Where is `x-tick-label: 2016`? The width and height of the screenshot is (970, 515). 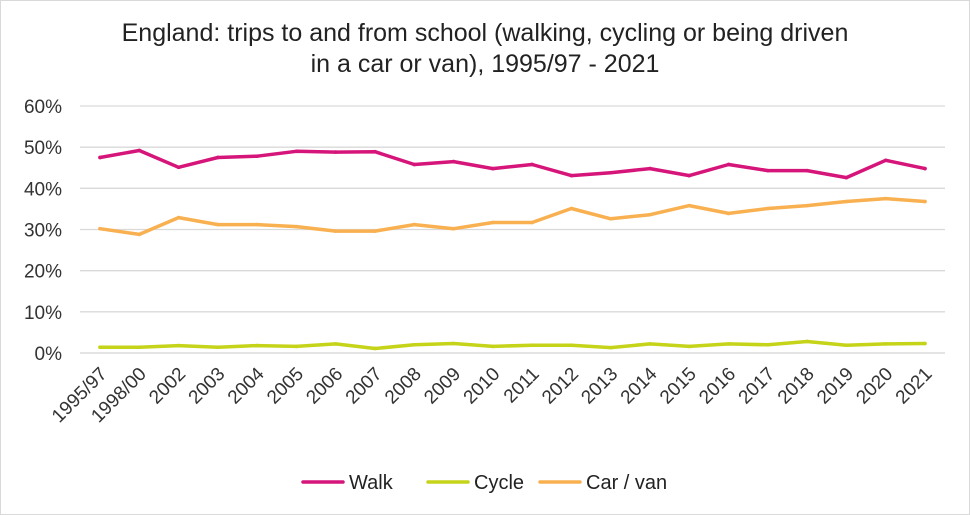
x-tick-label: 2016 is located at coordinates (717, 386).